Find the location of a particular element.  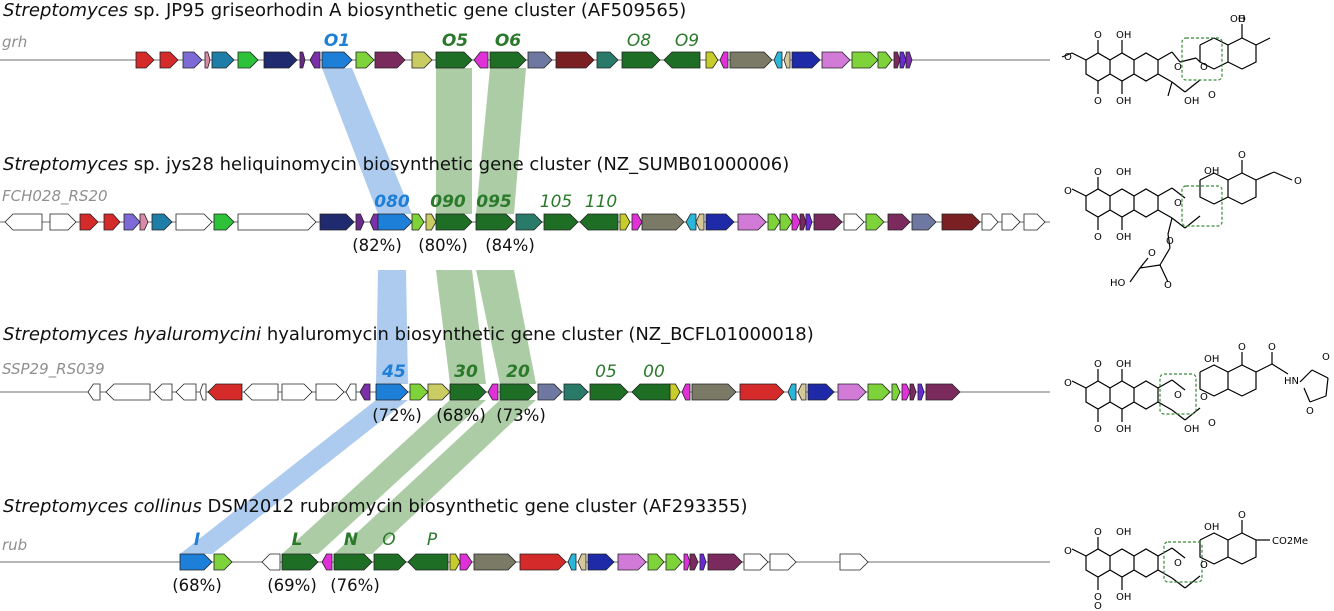

percent-label: (73%) is located at coordinates (521, 415).